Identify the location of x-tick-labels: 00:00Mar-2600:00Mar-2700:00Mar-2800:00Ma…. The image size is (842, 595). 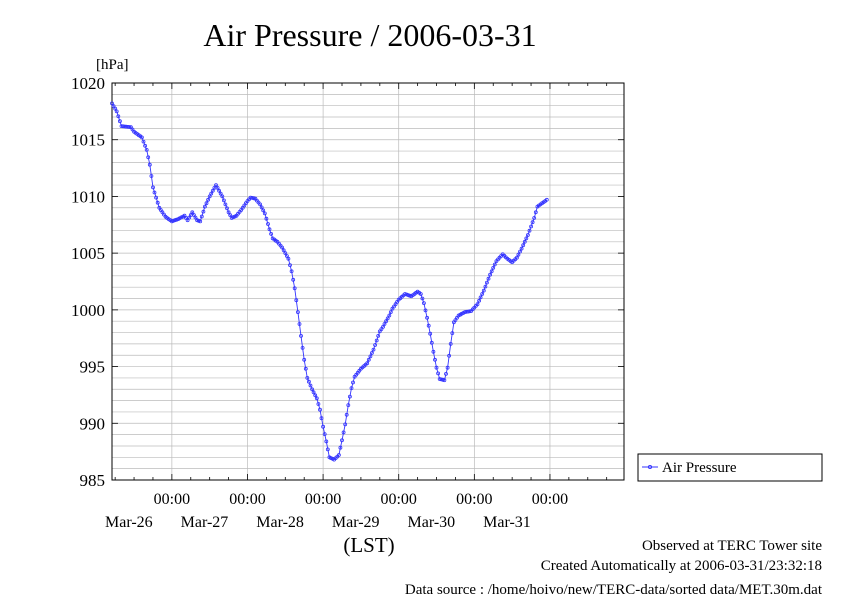
(336, 511).